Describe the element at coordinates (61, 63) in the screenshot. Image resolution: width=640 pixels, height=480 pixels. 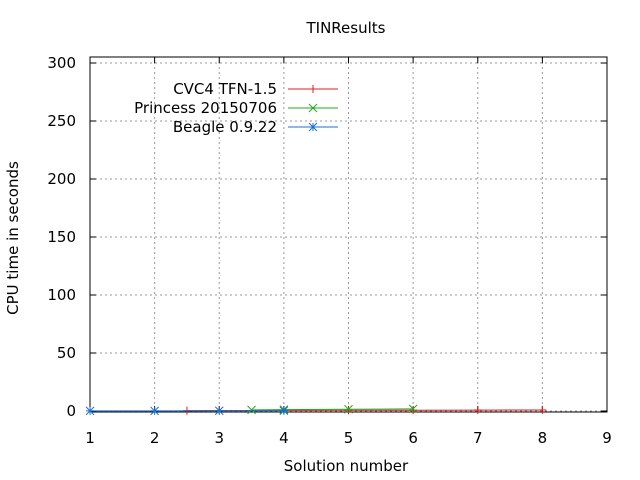
I see `y-tick-label: 300` at that location.